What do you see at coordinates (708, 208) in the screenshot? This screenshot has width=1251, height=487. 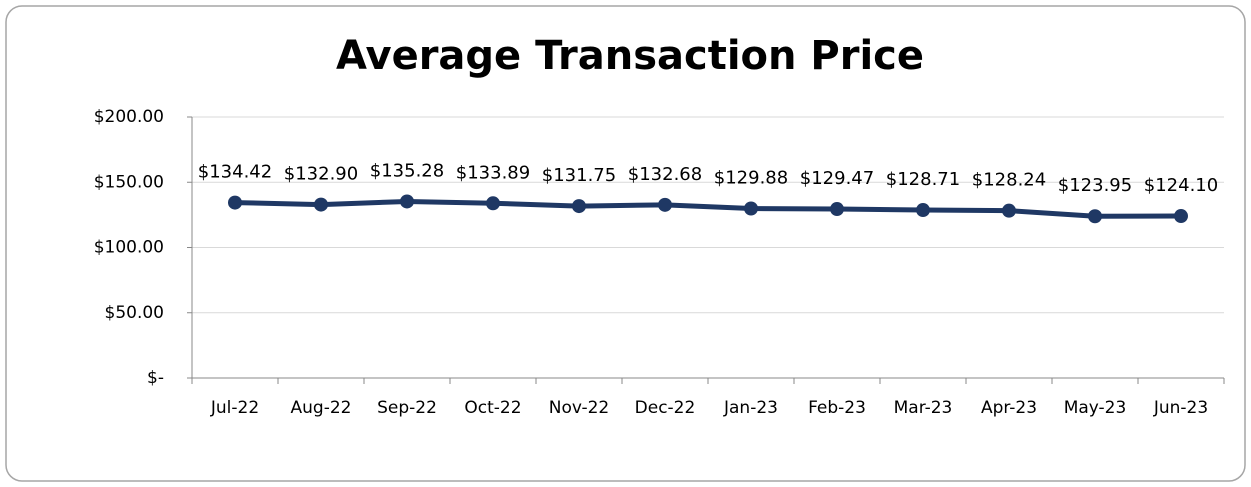 I see `series-line` at bounding box center [708, 208].